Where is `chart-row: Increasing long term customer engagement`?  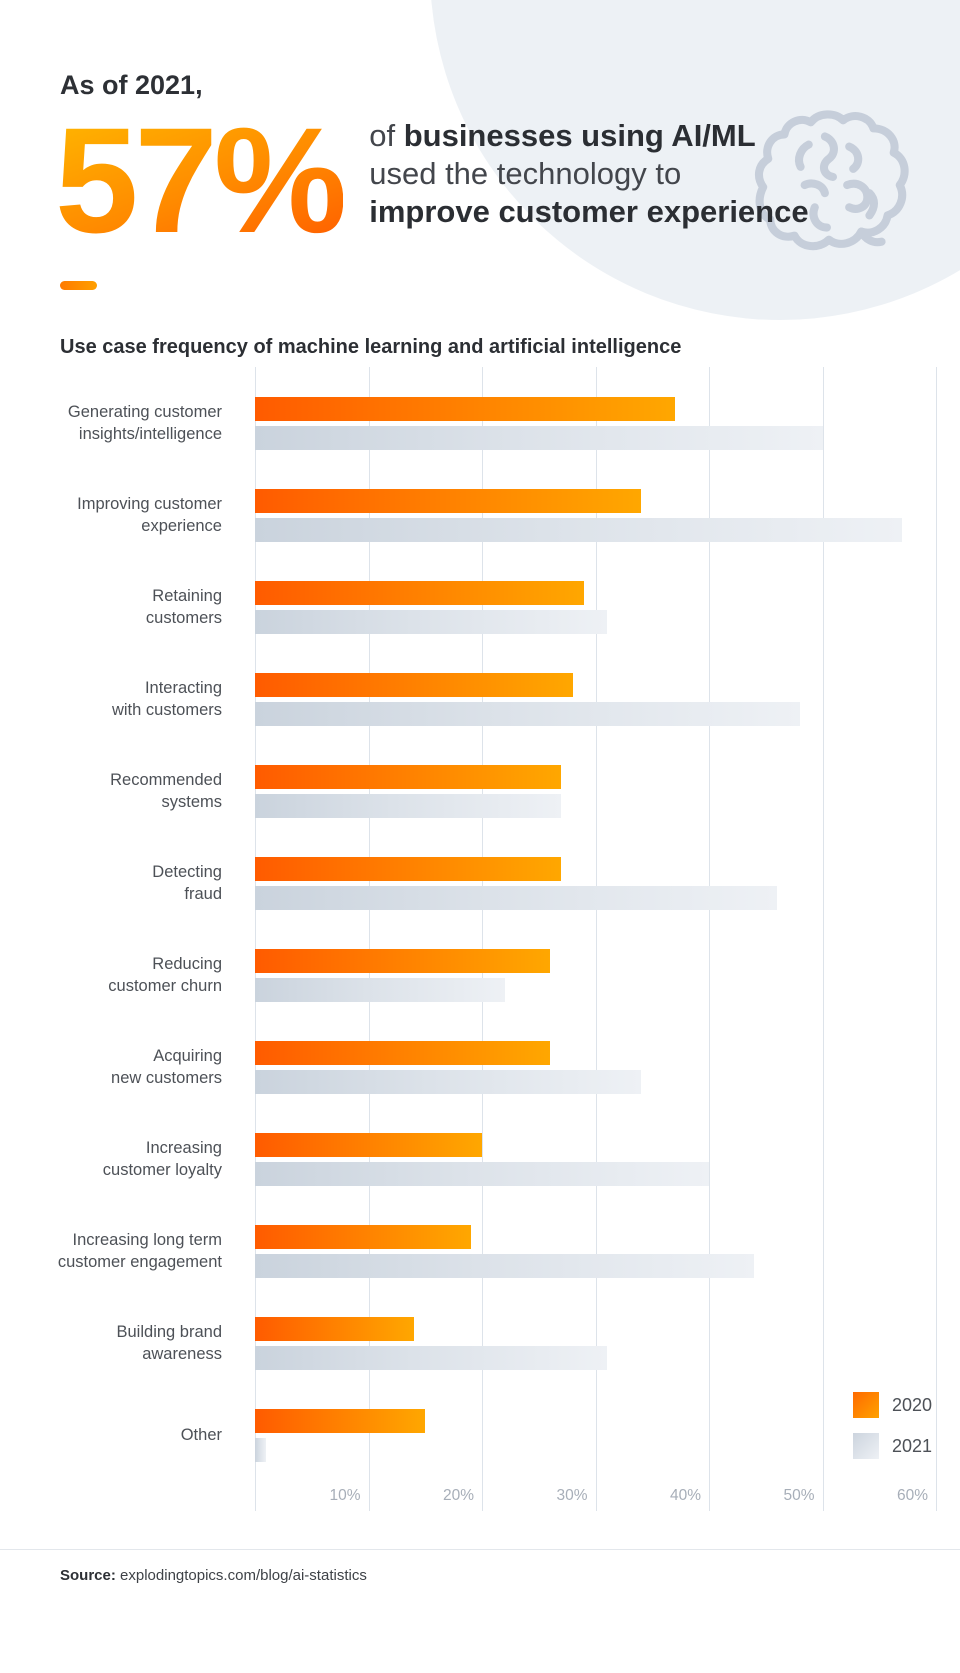 chart-row: Increasing long term customer engagement is located at coordinates (468, 1251).